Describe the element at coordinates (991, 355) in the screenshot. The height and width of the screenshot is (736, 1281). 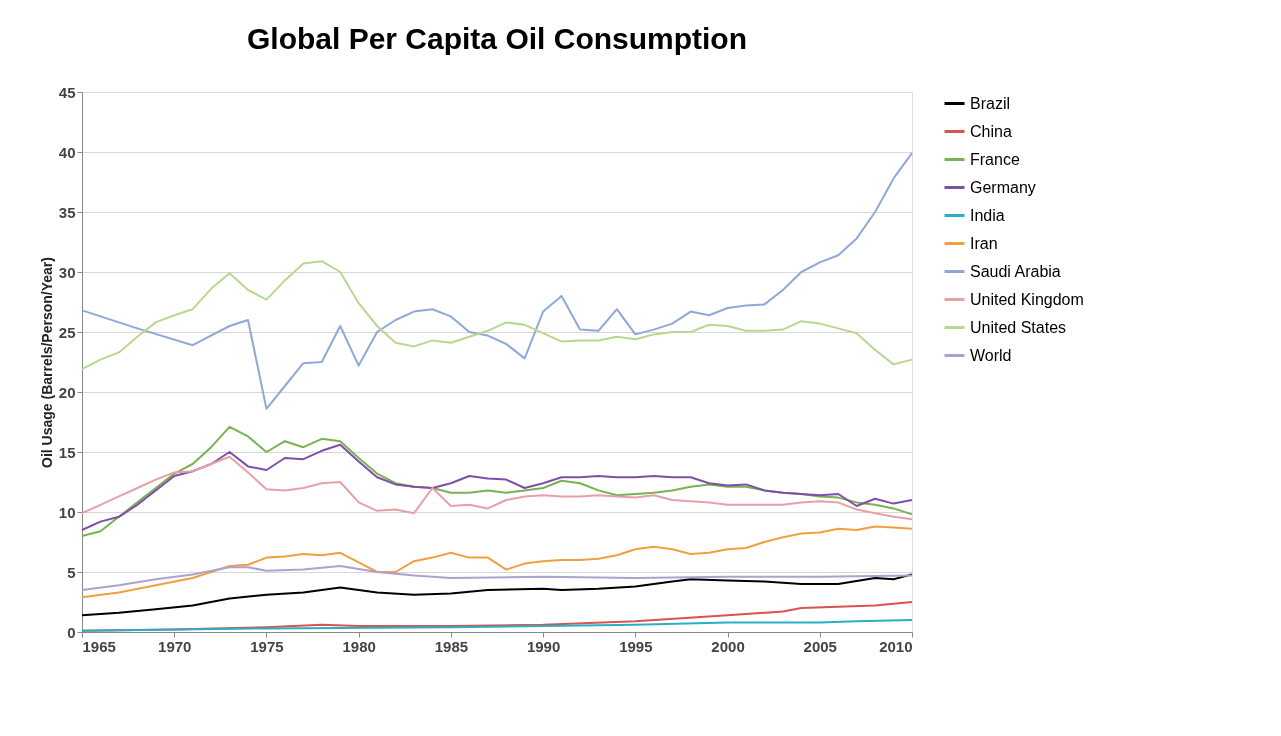
I see `legend-label: World` at that location.